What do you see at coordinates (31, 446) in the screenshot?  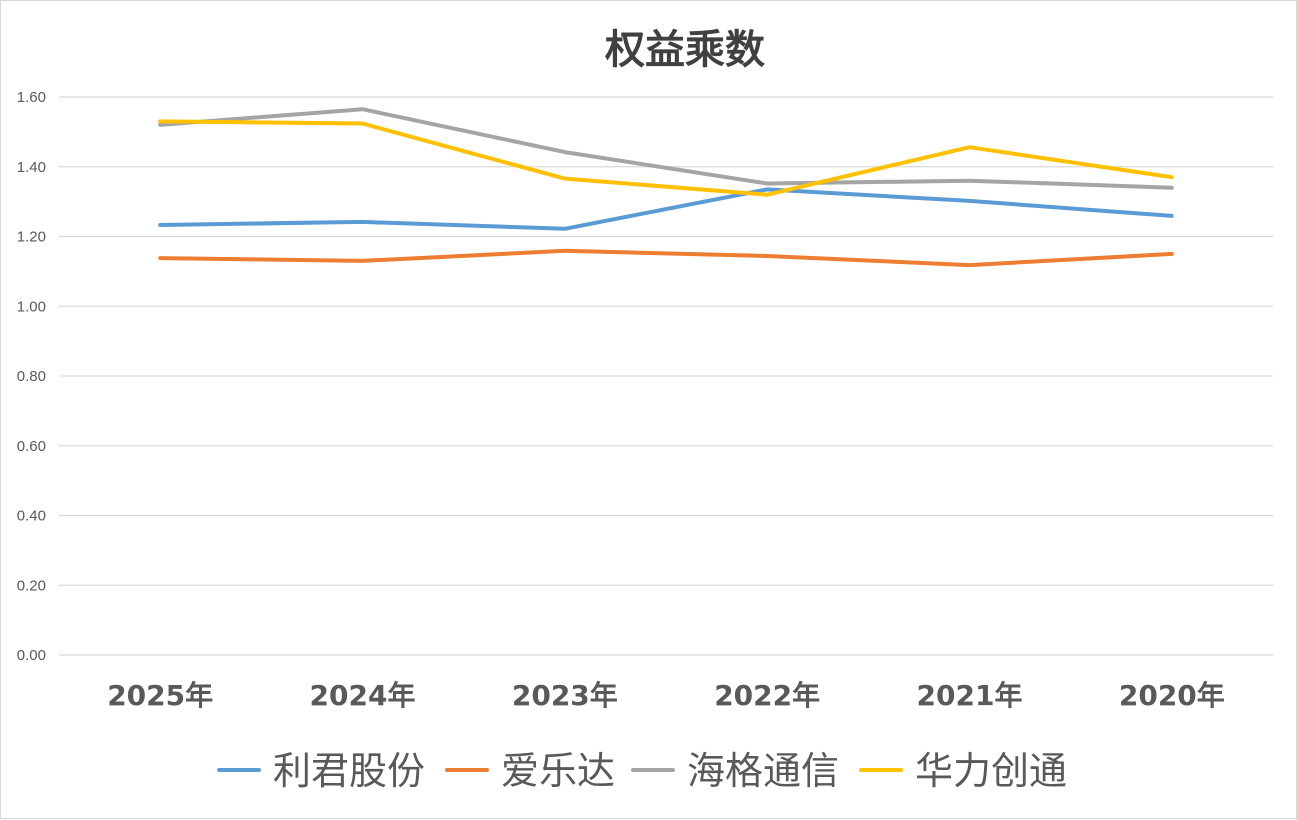 I see `y-tick-label: 0.60` at bounding box center [31, 446].